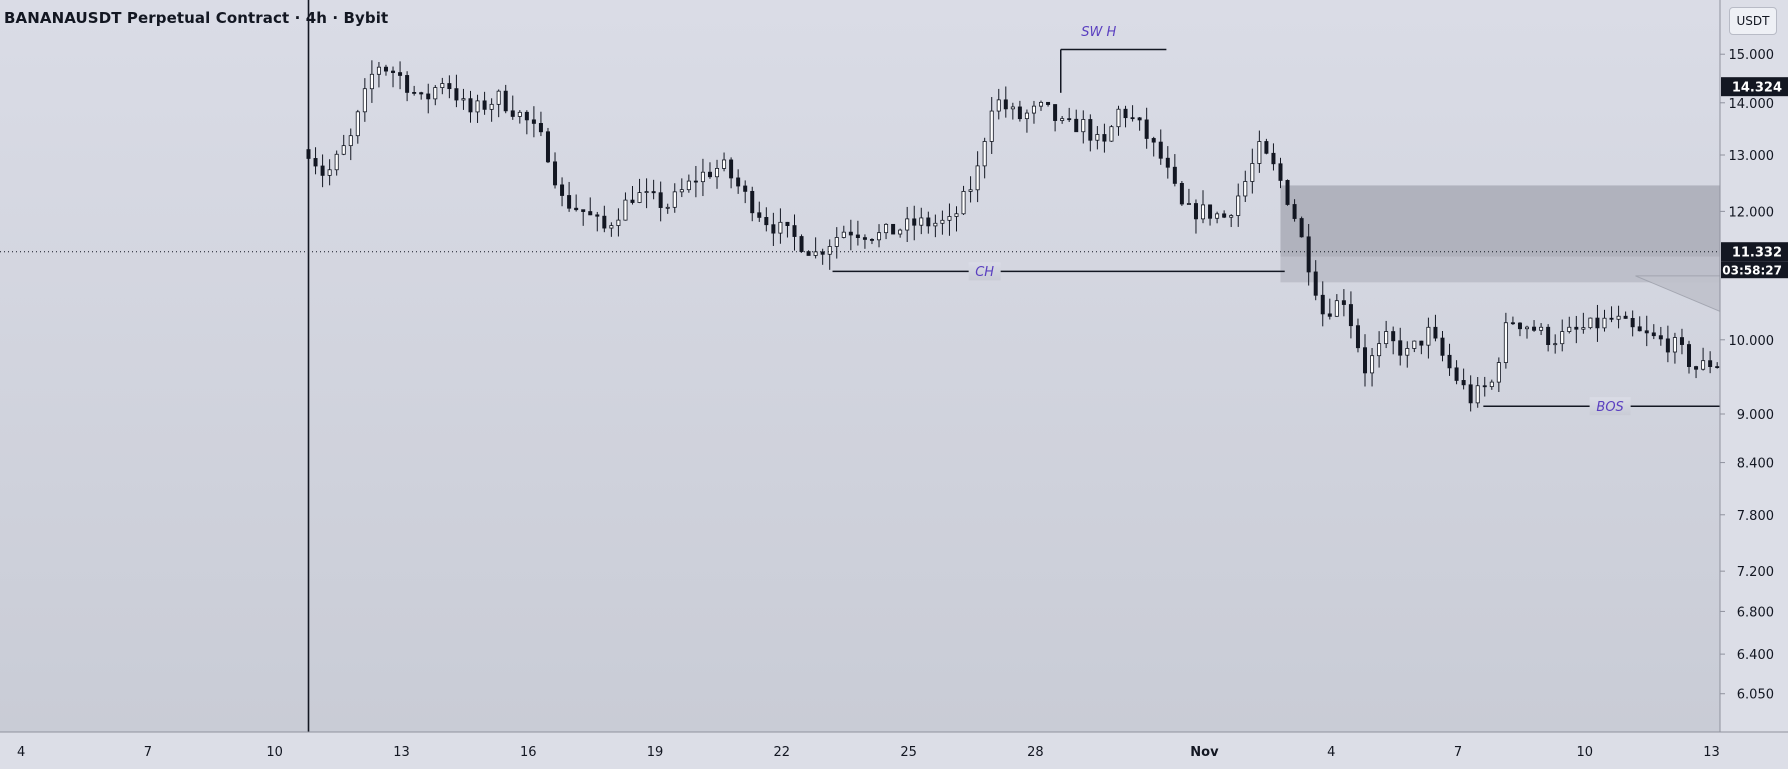 The height and width of the screenshot is (769, 1788). I want to click on annotation-label: CH, so click(984, 272).